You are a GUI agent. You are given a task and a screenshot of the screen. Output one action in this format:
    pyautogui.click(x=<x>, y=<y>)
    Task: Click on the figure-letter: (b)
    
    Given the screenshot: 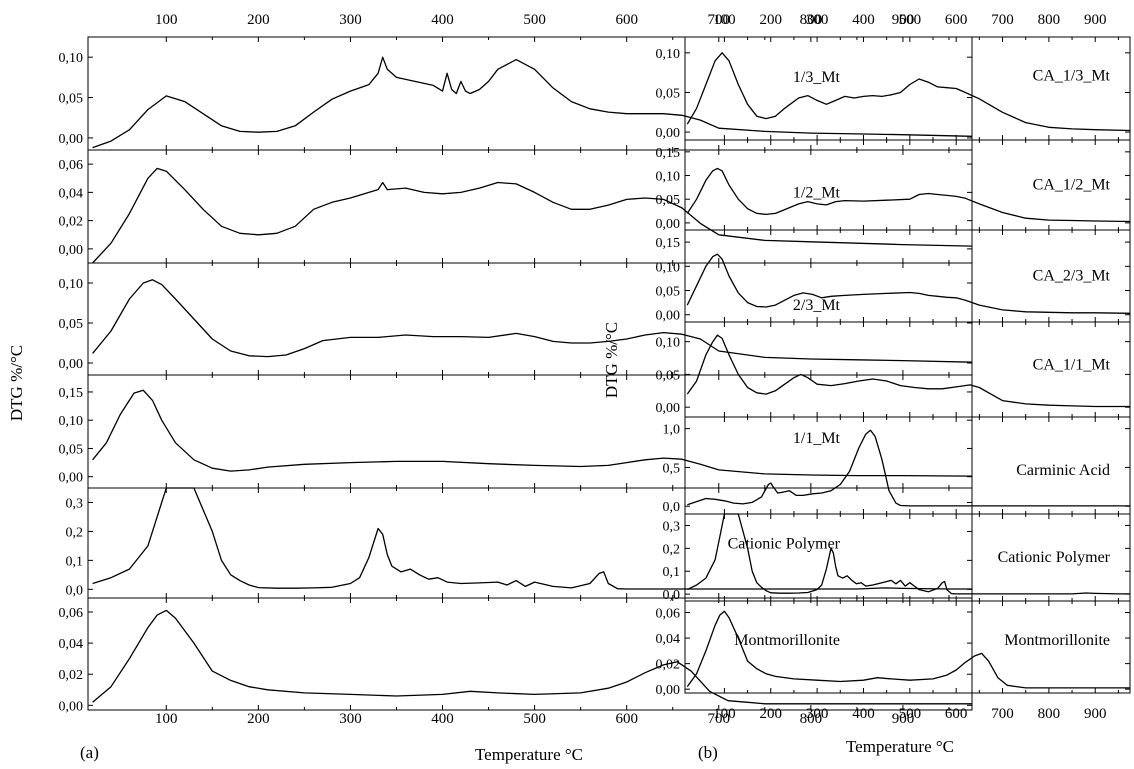 What is the action you would take?
    pyautogui.click(x=708, y=752)
    